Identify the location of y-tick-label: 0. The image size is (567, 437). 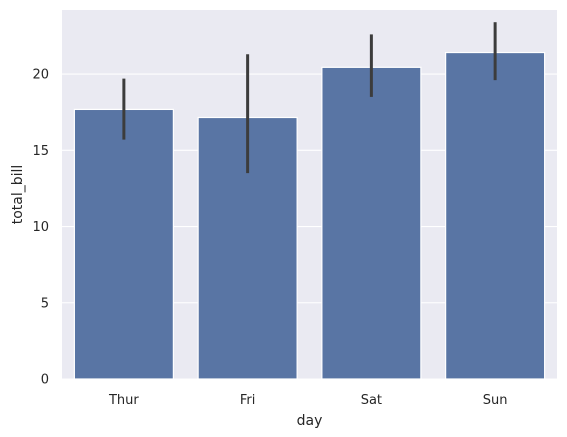
(45, 380).